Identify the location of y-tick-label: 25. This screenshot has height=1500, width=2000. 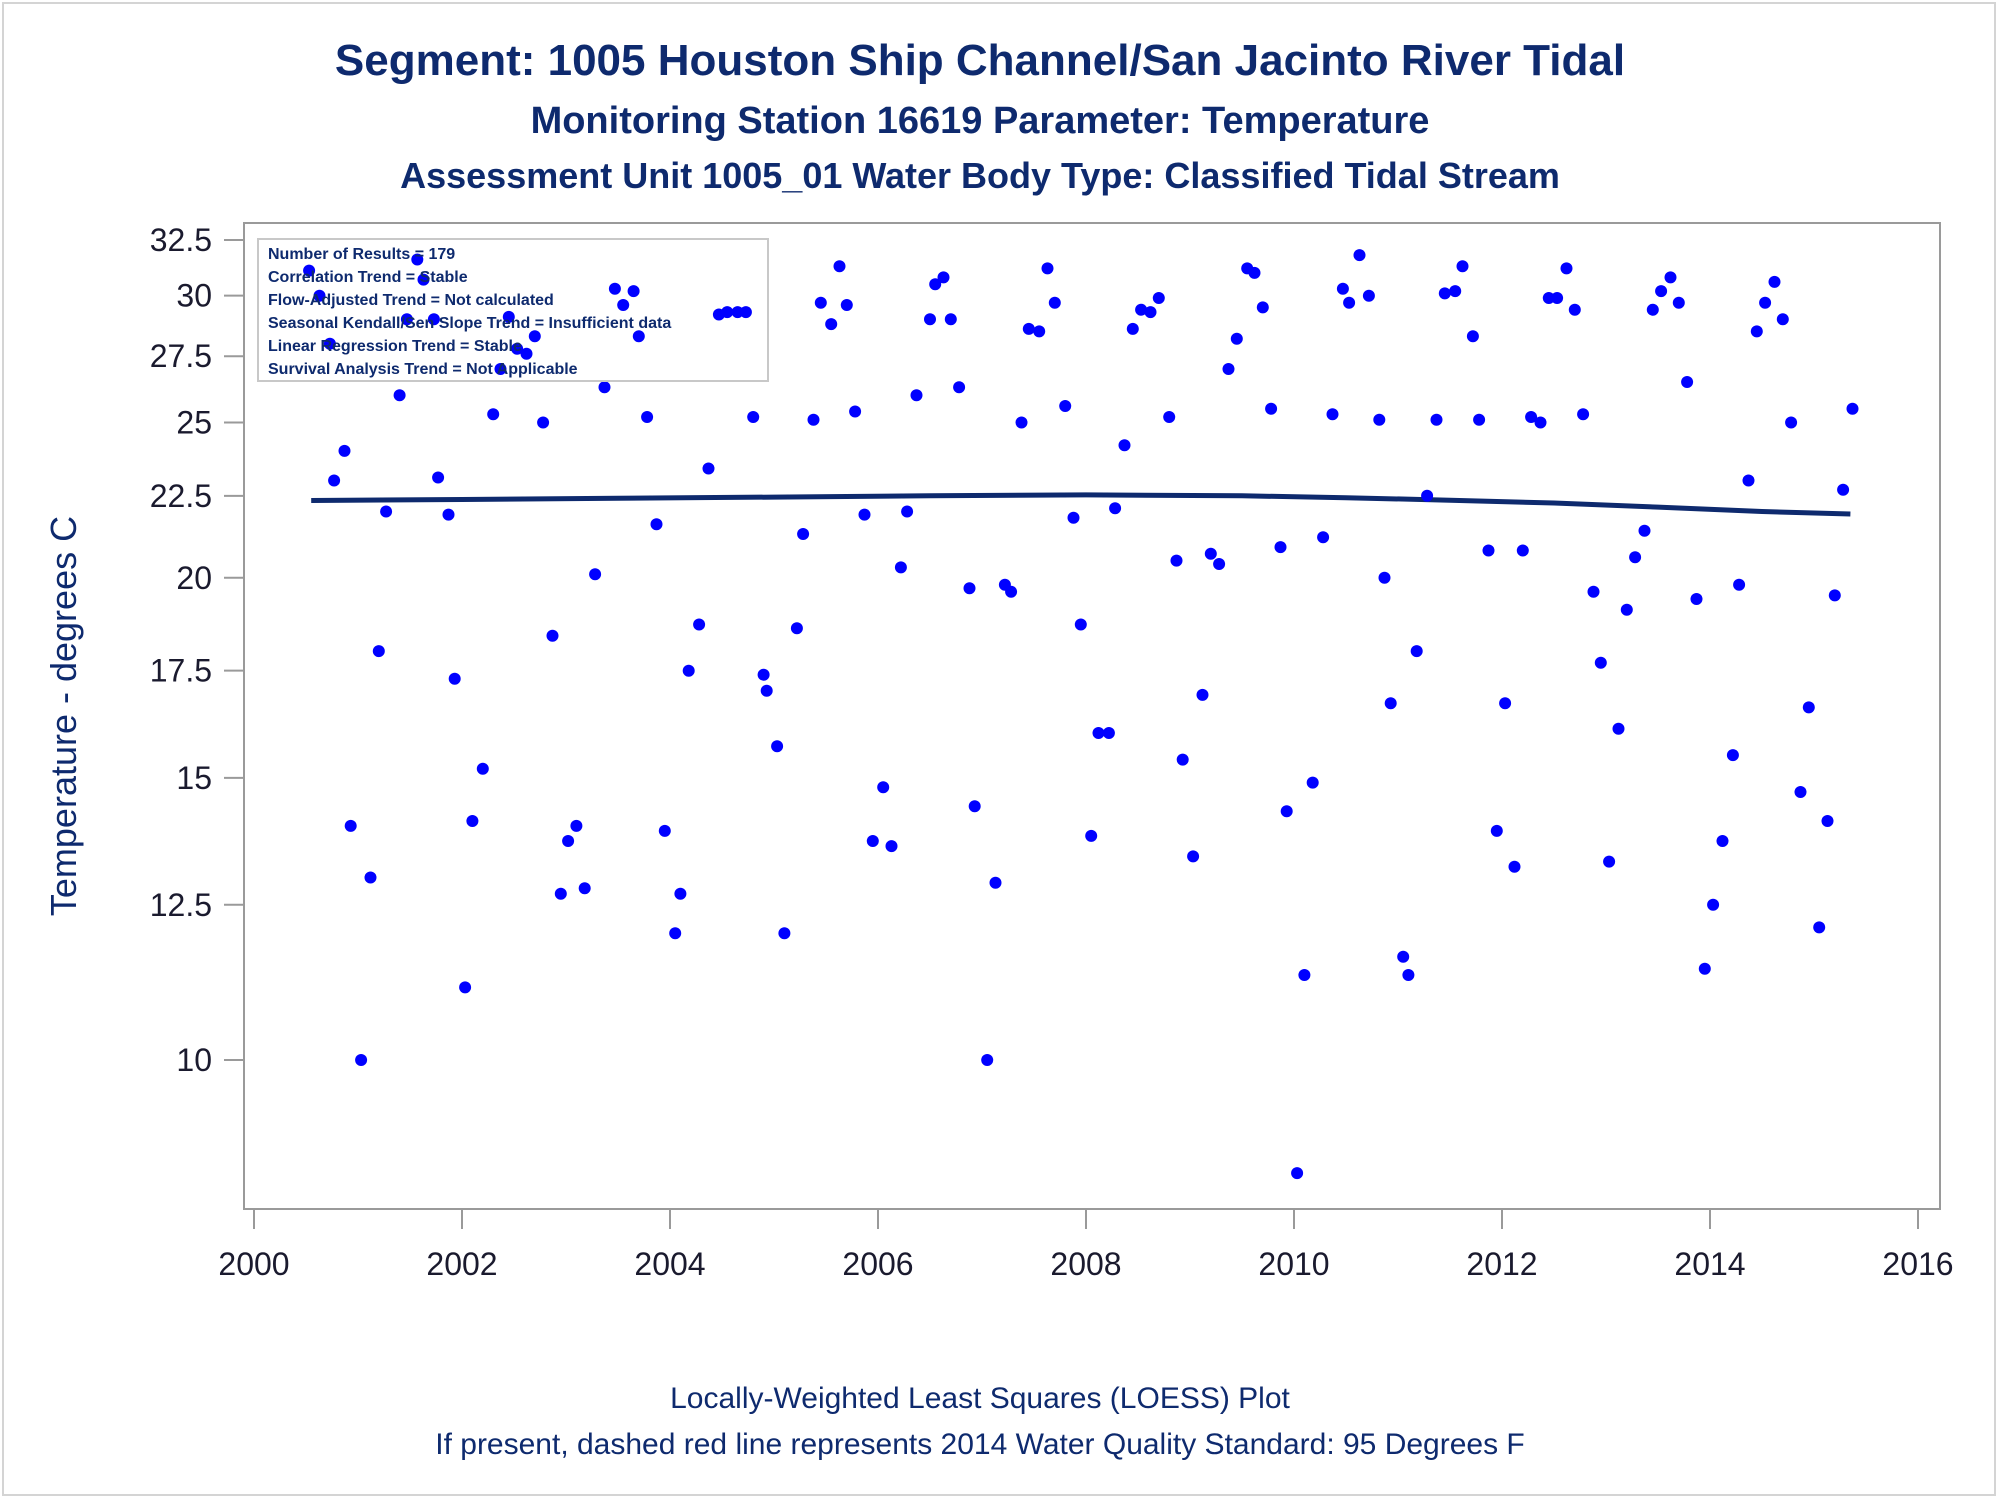
(194, 423).